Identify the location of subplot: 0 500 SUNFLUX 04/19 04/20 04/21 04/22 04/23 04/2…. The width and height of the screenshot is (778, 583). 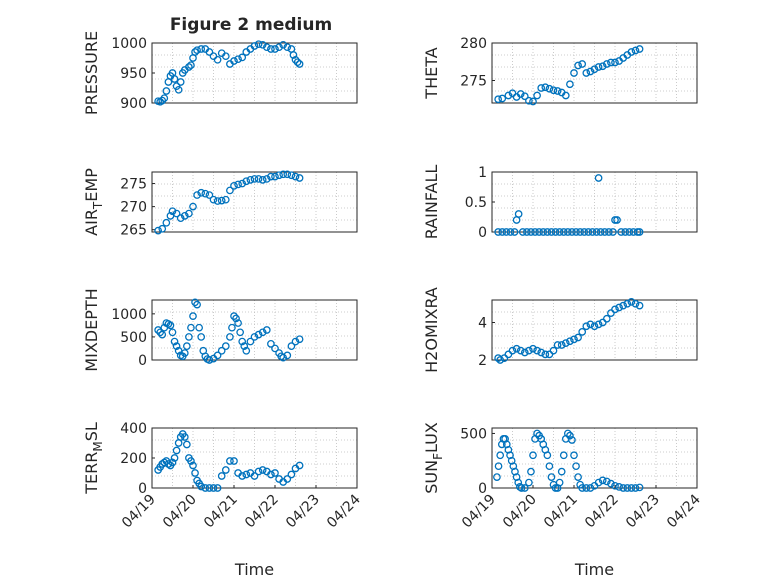
(563, 500).